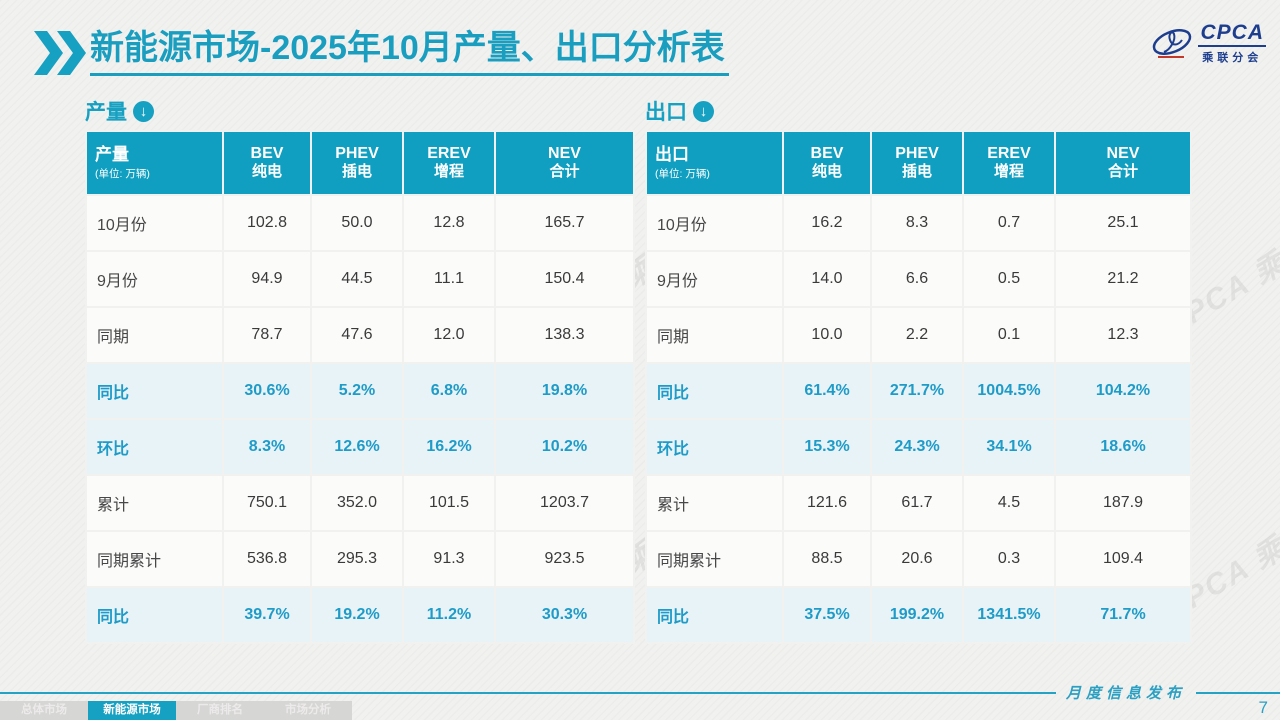 The width and height of the screenshot is (1280, 720). What do you see at coordinates (267, 447) in the screenshot?
I see `data-cell: 8.3%` at bounding box center [267, 447].